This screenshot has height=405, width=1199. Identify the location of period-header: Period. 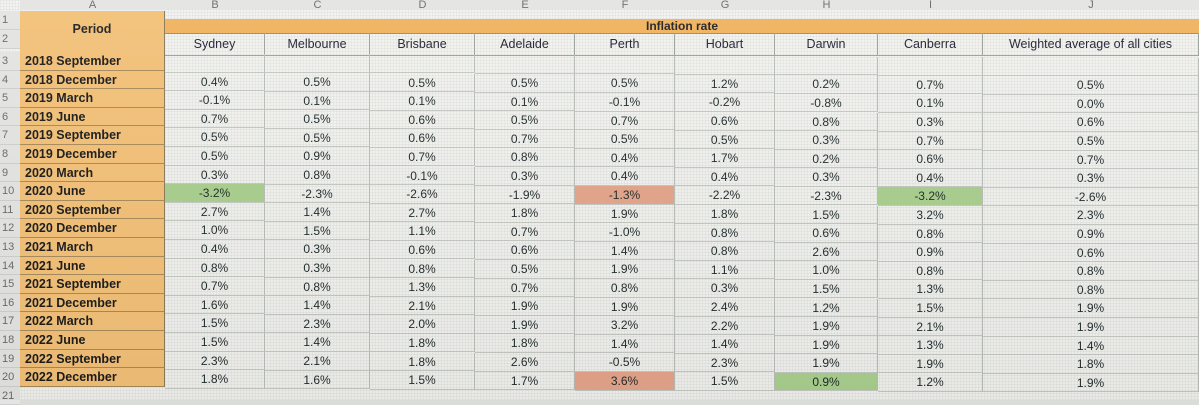
(92, 33).